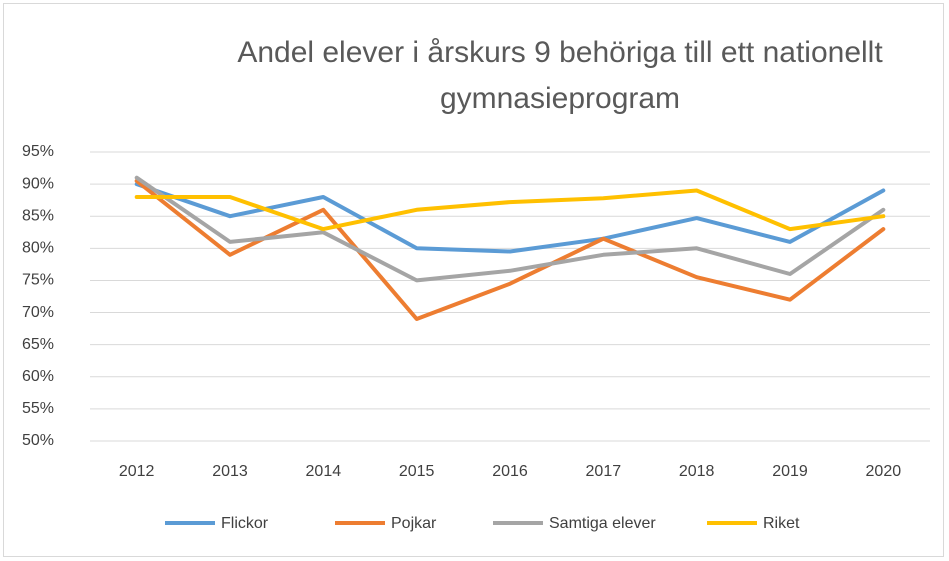 The height and width of the screenshot is (561, 949). I want to click on y-tick-label: 90%, so click(38, 183).